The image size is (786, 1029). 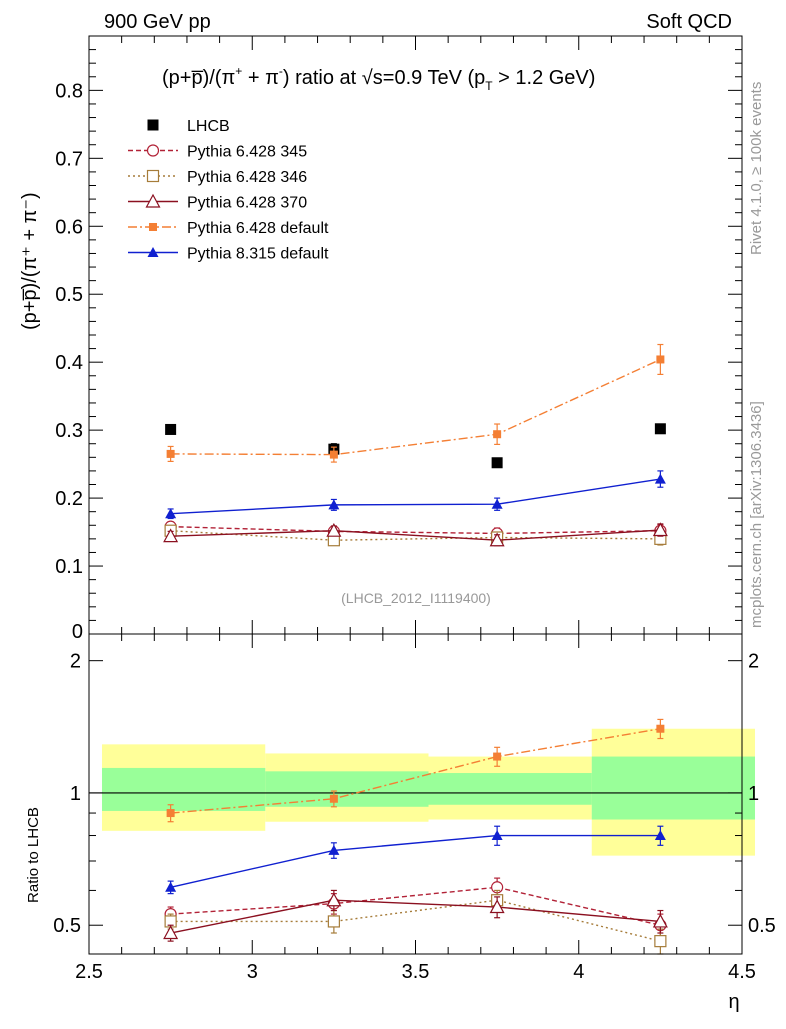 I want to click on legend-item-lhcb: LHCB, so click(x=188, y=126).